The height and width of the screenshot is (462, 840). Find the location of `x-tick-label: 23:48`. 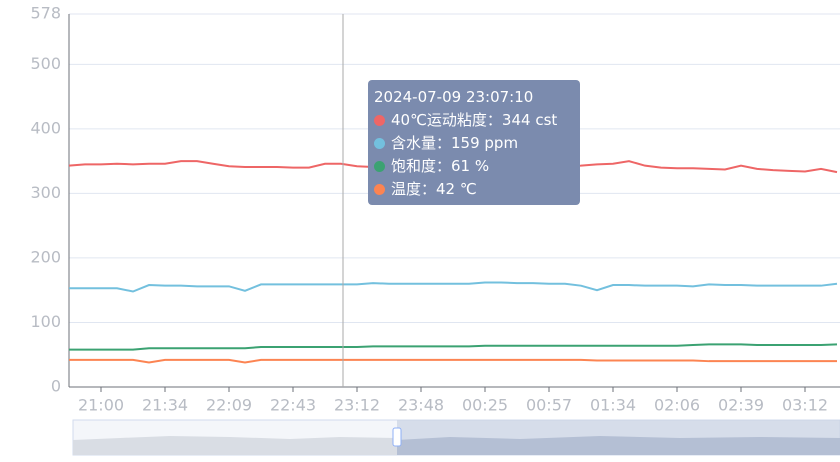

x-tick-label: 23:48 is located at coordinates (421, 405).